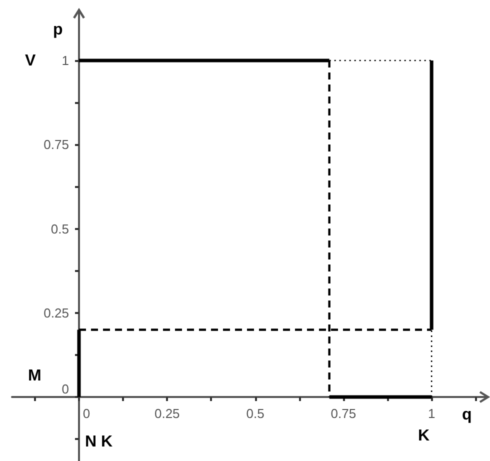  Describe the element at coordinates (167, 414) in the screenshot. I see `x-tick-label: 0.25` at that location.